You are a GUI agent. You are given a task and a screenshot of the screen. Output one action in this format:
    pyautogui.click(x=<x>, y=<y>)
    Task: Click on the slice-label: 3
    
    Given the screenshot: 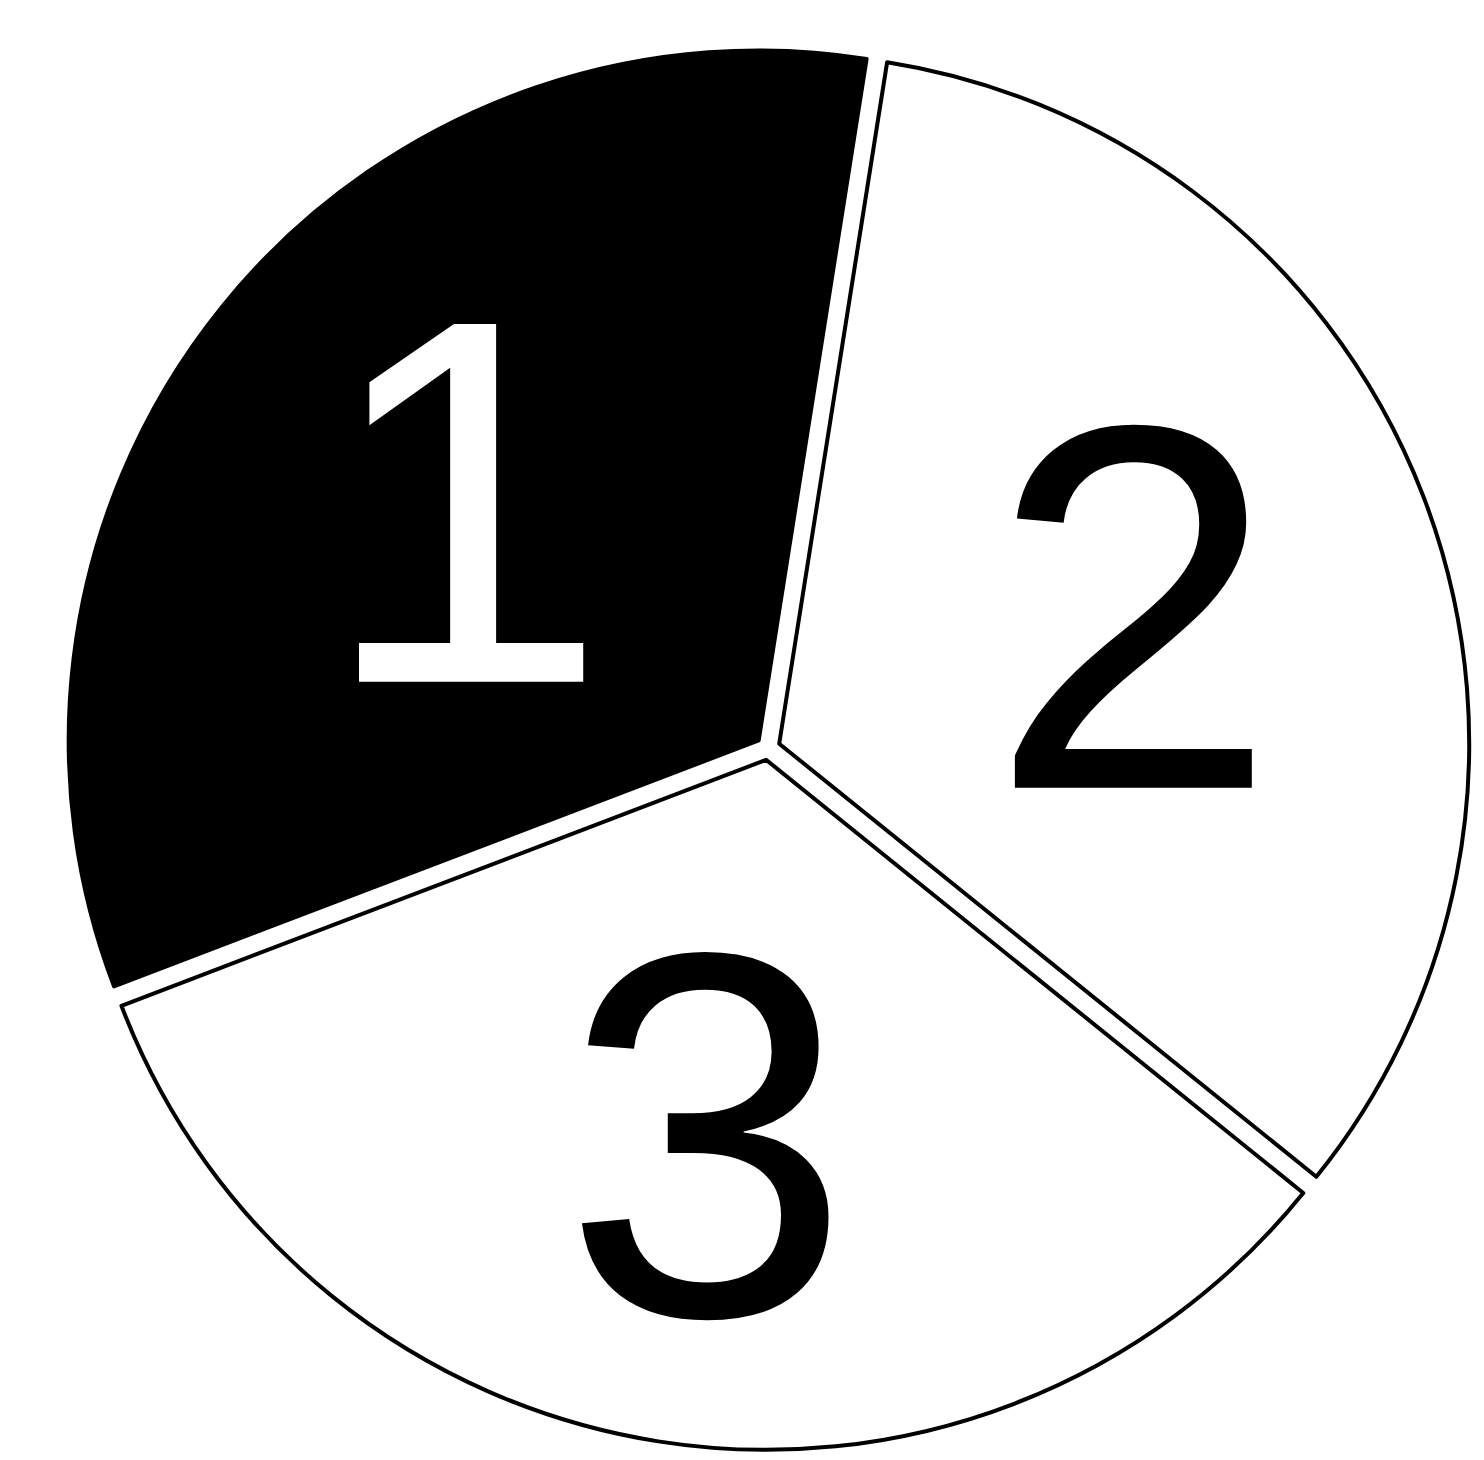 What is the action you would take?
    pyautogui.click(x=707, y=1135)
    